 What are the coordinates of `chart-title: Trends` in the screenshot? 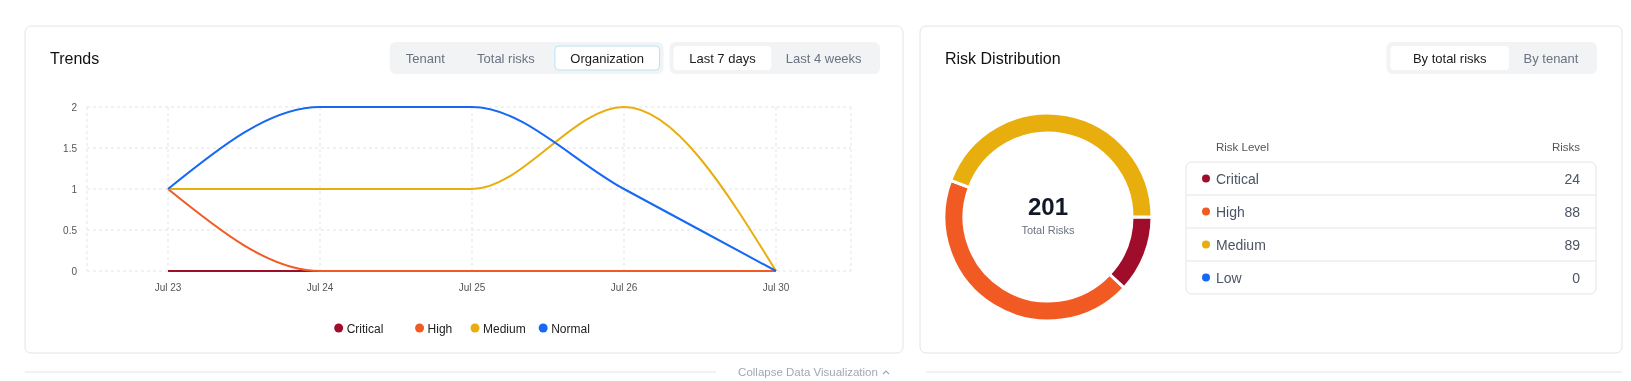 It's located at (75, 58).